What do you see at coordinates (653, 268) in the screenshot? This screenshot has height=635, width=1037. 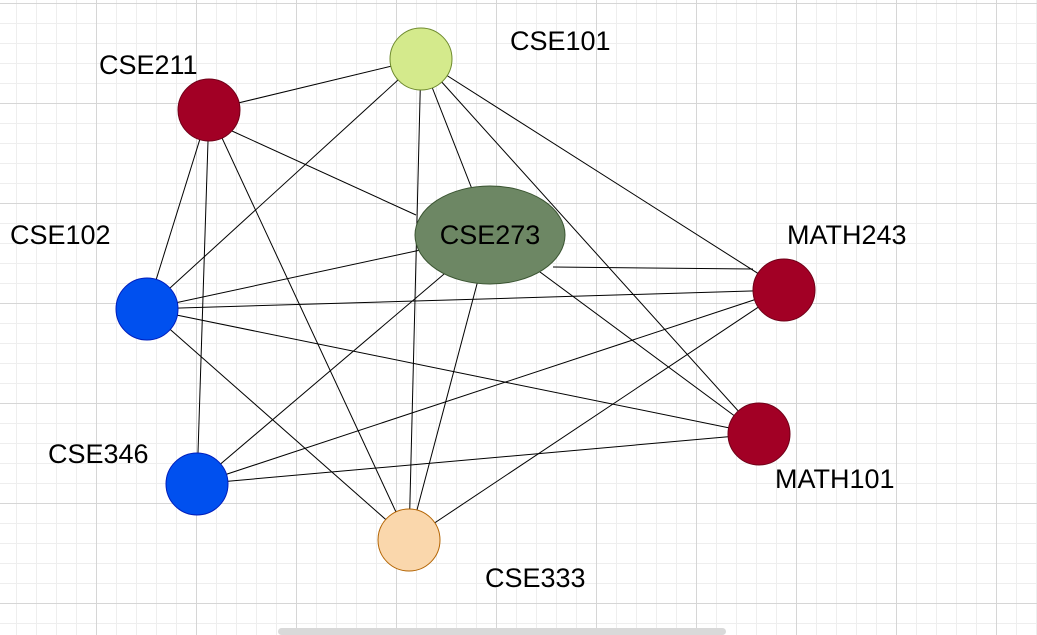 I see `edge-cse273-math243` at bounding box center [653, 268].